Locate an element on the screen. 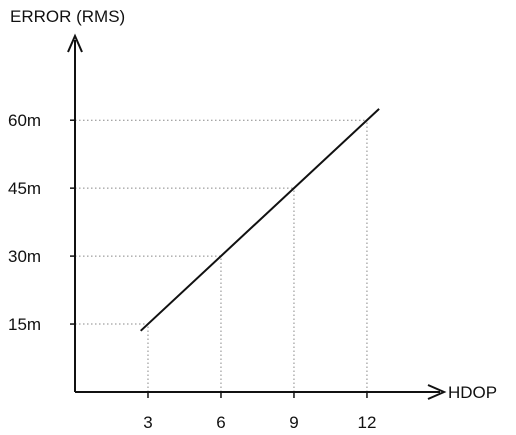  x-tick-label: 9 is located at coordinates (293, 422).